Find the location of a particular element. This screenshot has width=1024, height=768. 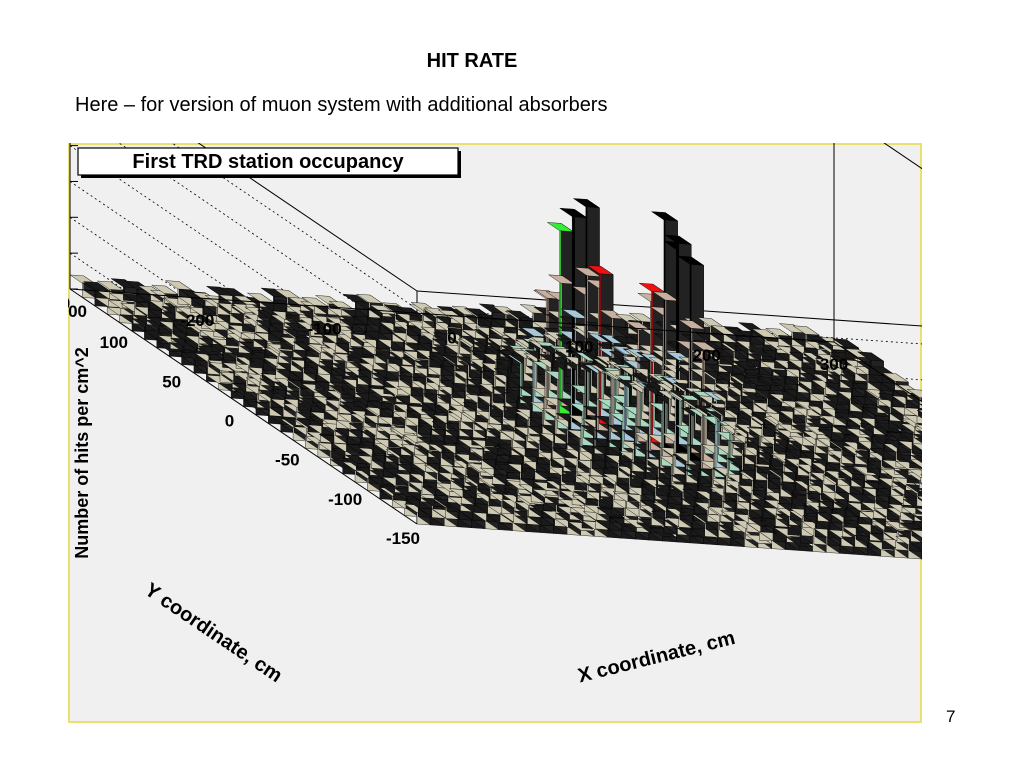

y-tick-label: -150 is located at coordinates (403, 538).